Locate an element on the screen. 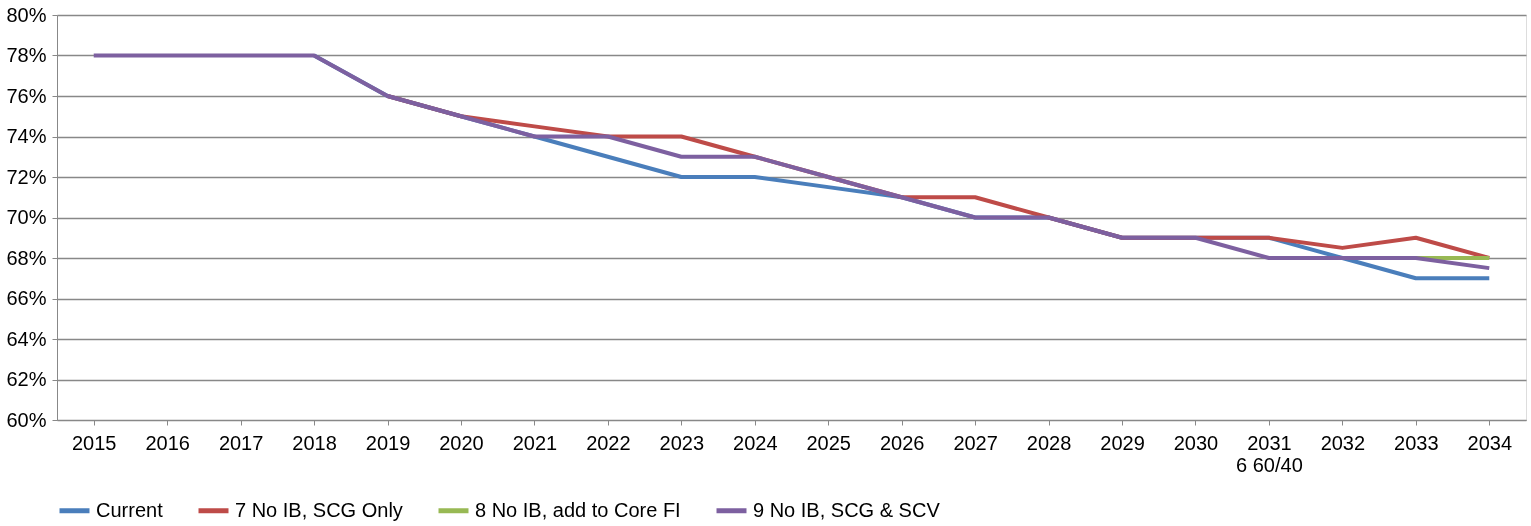 This screenshot has width=1531, height=526. y-tick-label: 72% is located at coordinates (26, 176).